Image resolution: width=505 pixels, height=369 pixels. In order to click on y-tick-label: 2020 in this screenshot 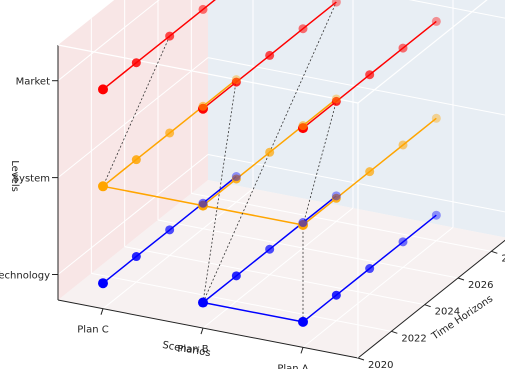, I will do `click(380, 364)`.